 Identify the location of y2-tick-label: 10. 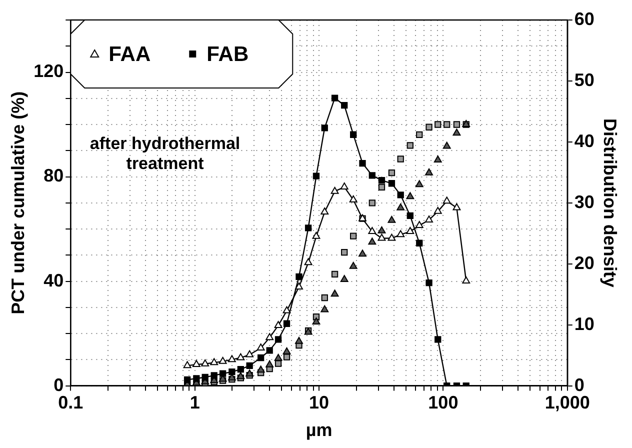
(584, 324).